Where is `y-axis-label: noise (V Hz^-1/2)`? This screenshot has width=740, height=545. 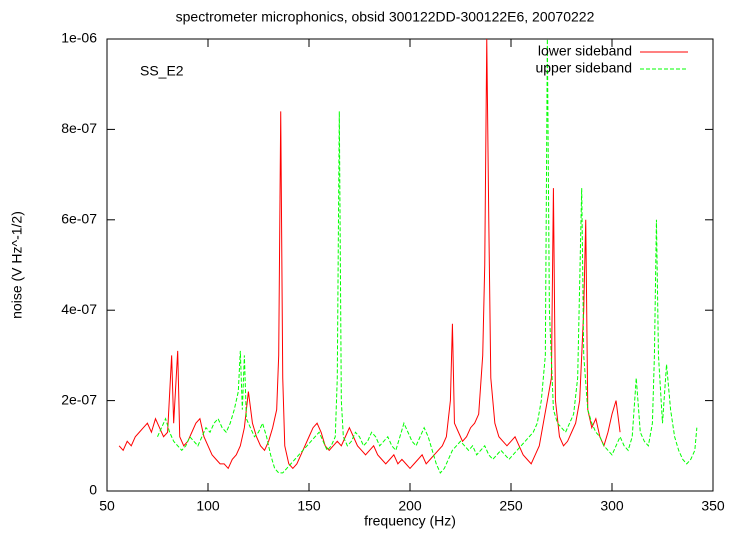 y-axis-label: noise (V Hz^-1/2) is located at coordinates (17, 265).